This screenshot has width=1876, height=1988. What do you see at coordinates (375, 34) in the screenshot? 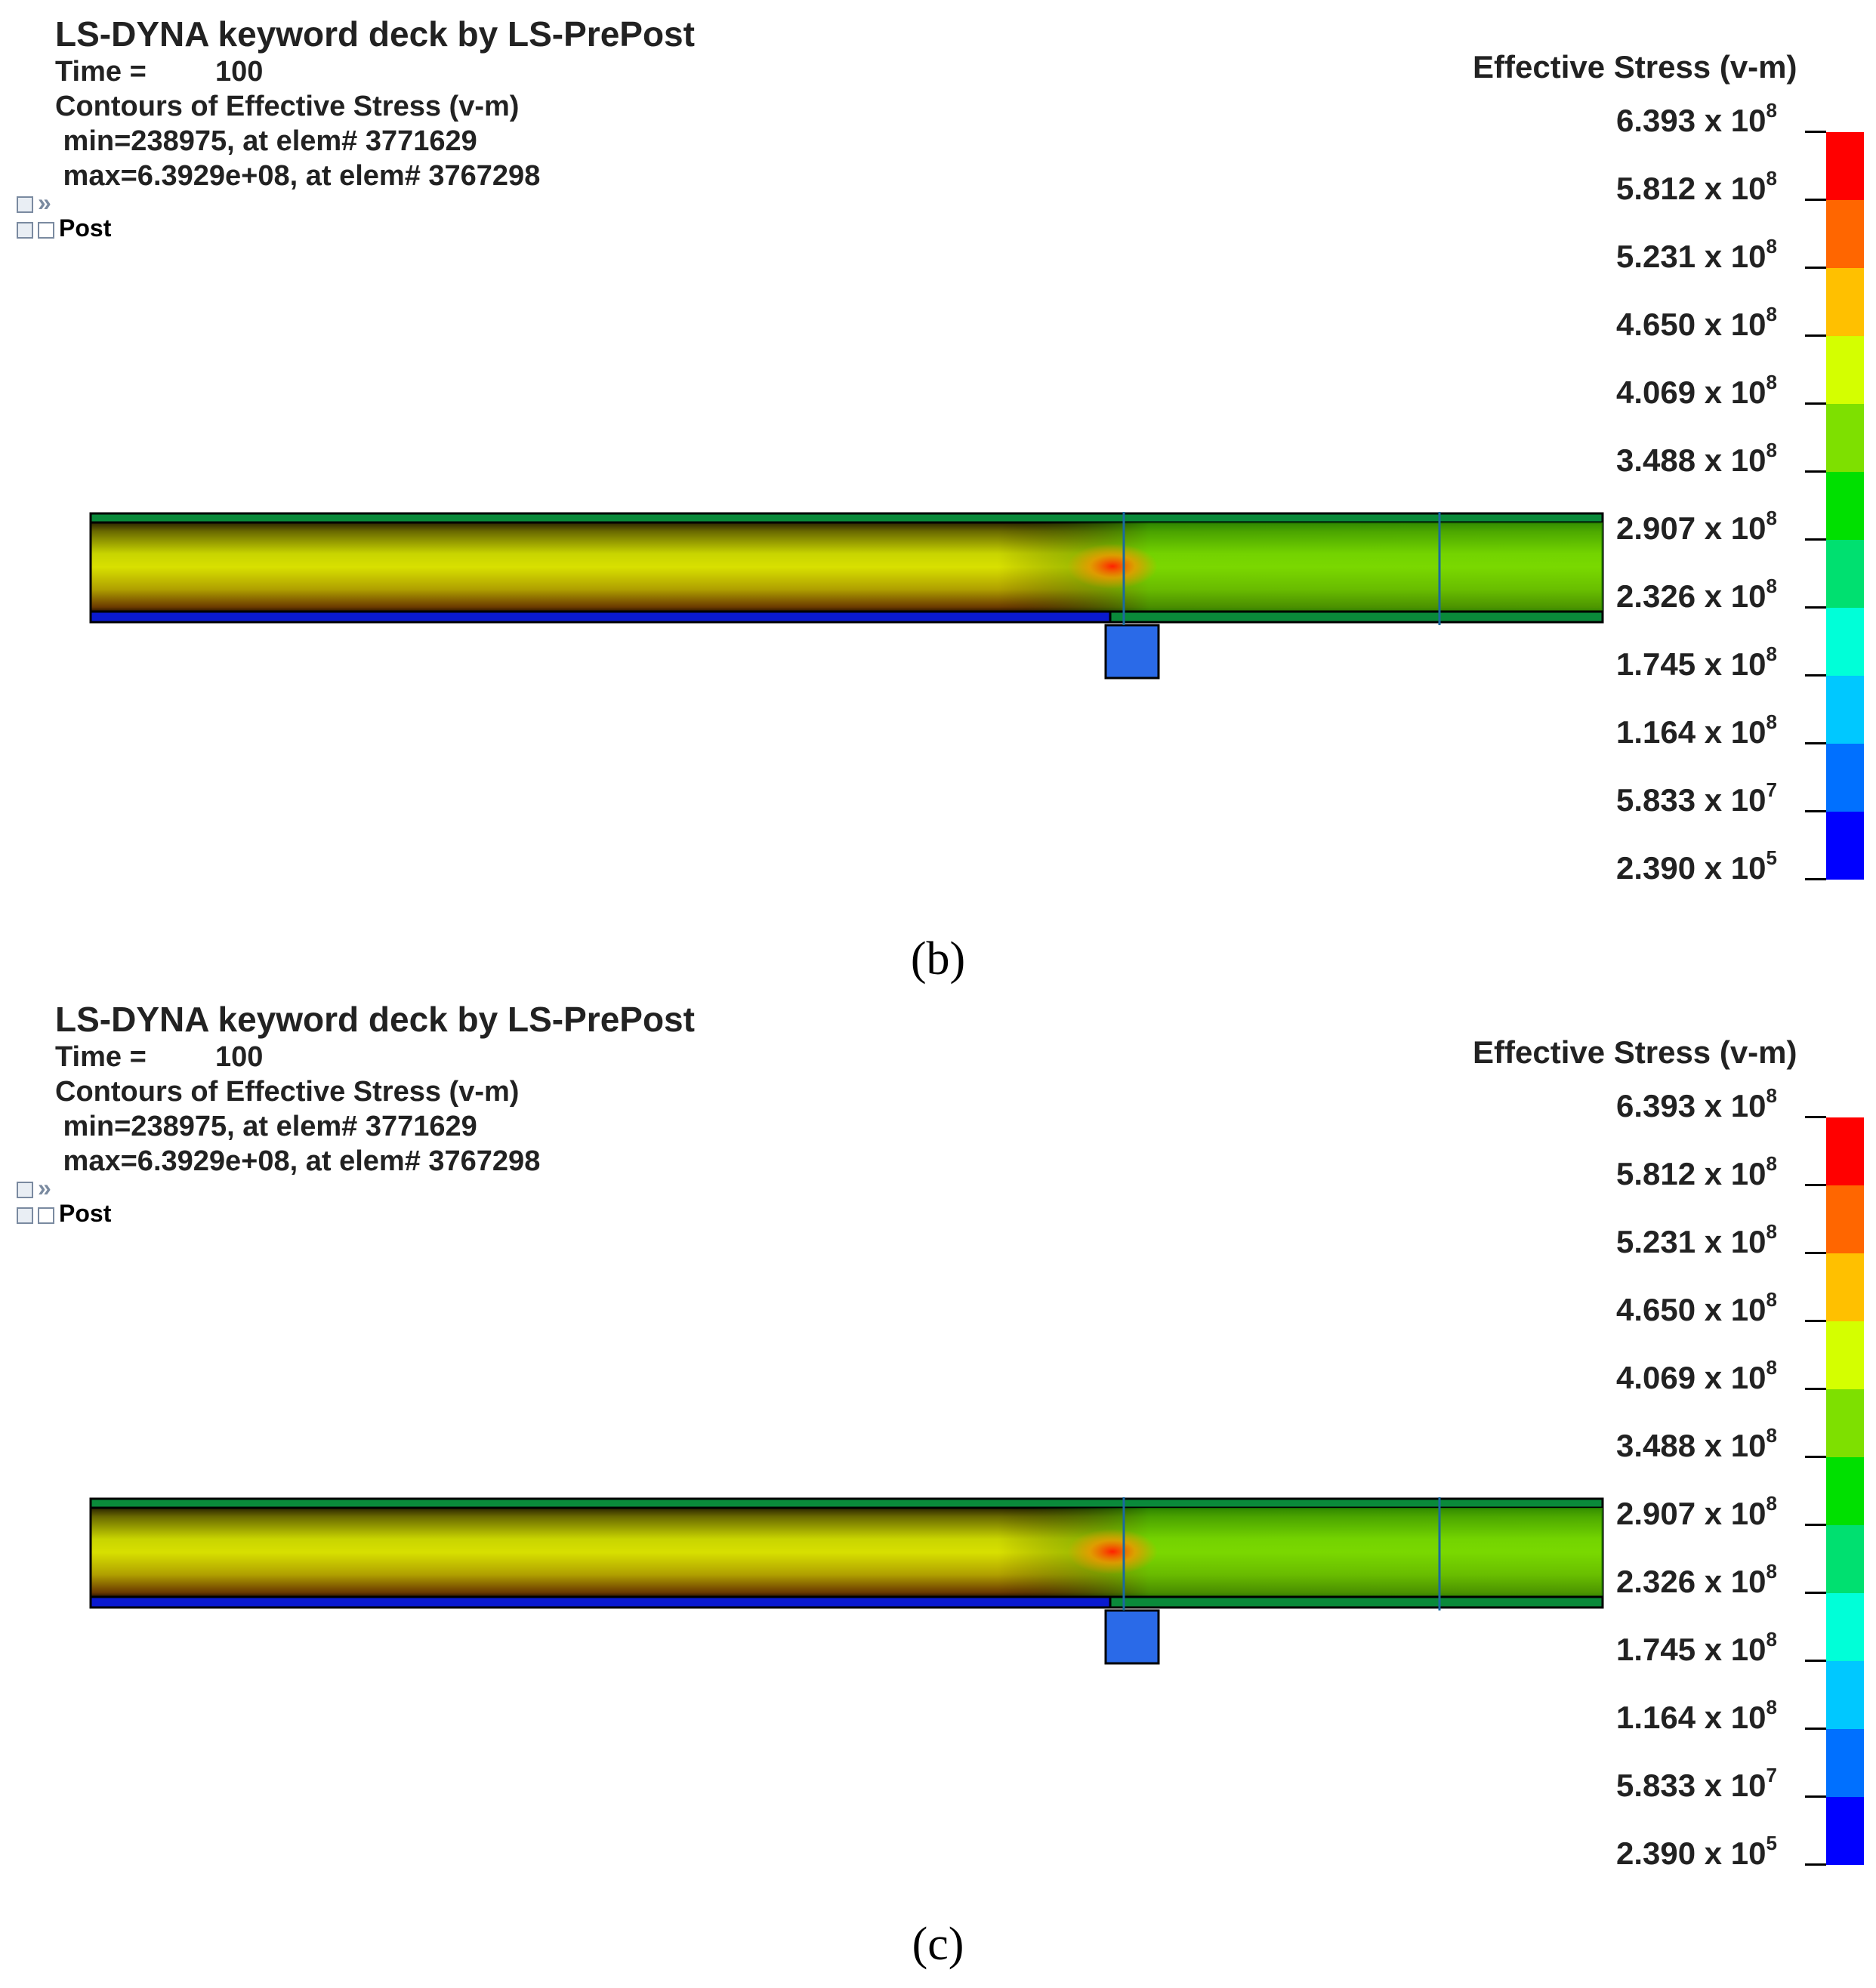
I see `viewer-title: LS-DYNA keyword deck by LS-PrePost` at bounding box center [375, 34].